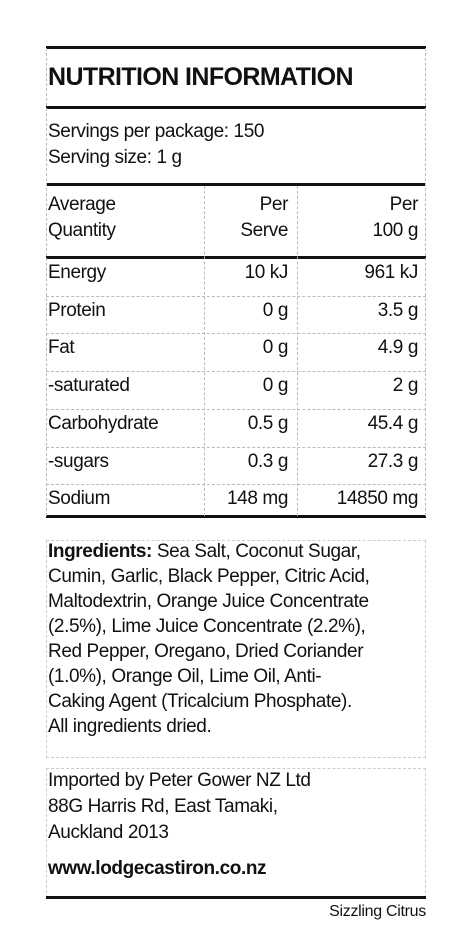 This screenshot has width=472, height=944. Describe the element at coordinates (395, 230) in the screenshot. I see `table-header: 100 g` at that location.